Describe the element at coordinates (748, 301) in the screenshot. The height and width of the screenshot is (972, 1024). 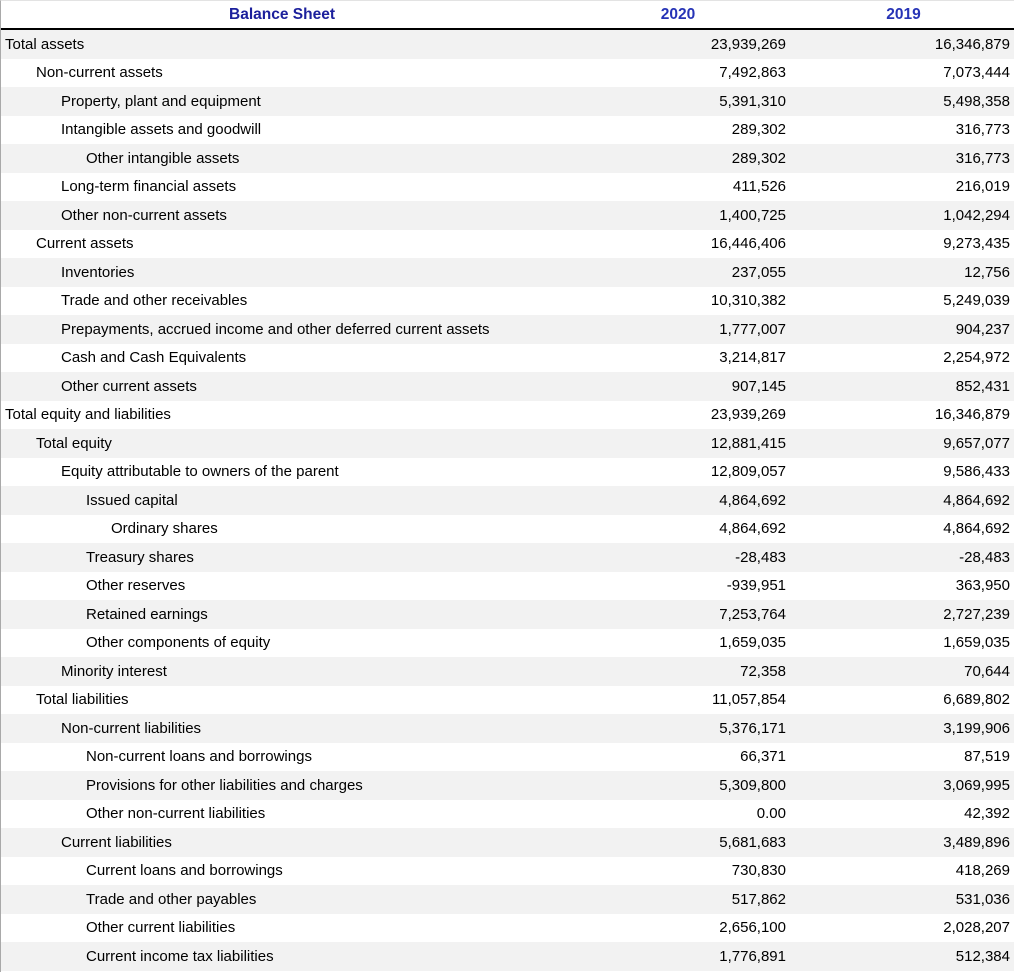
I see `value-2020: 10,310,382` at that location.